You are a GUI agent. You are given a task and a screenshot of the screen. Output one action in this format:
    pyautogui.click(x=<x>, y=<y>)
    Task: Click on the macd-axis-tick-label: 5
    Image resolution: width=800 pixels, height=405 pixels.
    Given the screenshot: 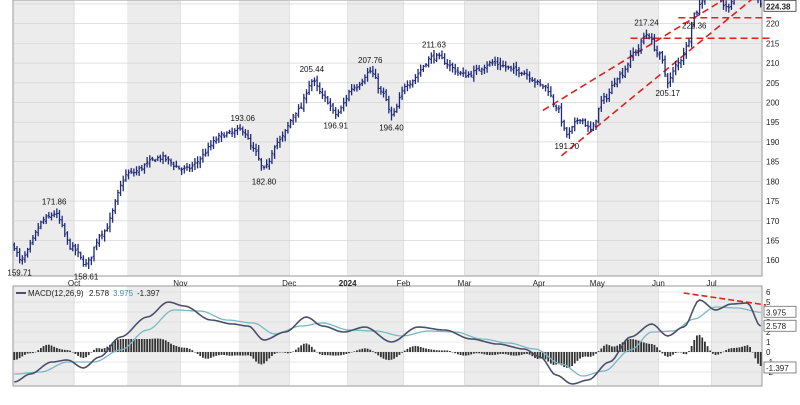 What is the action you would take?
    pyautogui.click(x=768, y=302)
    